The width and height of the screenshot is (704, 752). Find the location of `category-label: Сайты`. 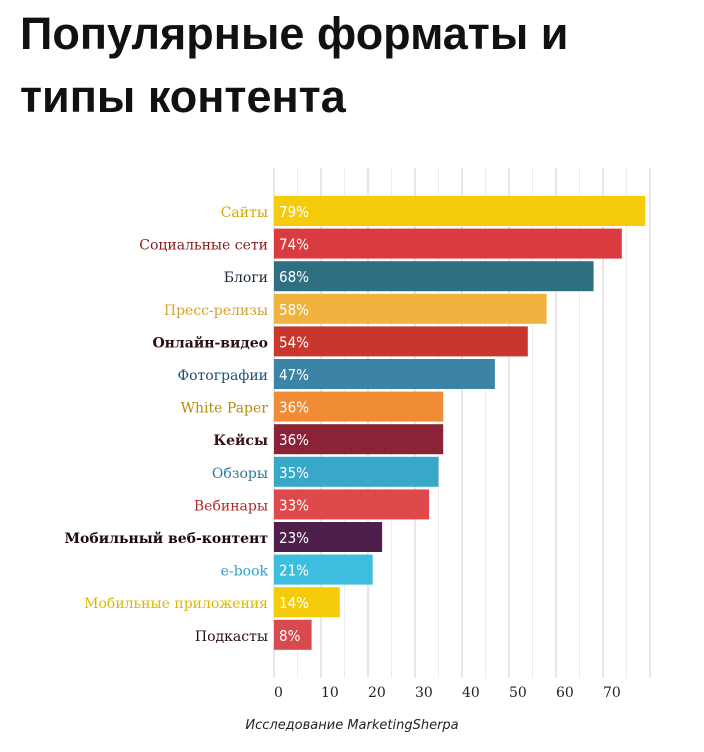

category-label: Сайты is located at coordinates (244, 213).